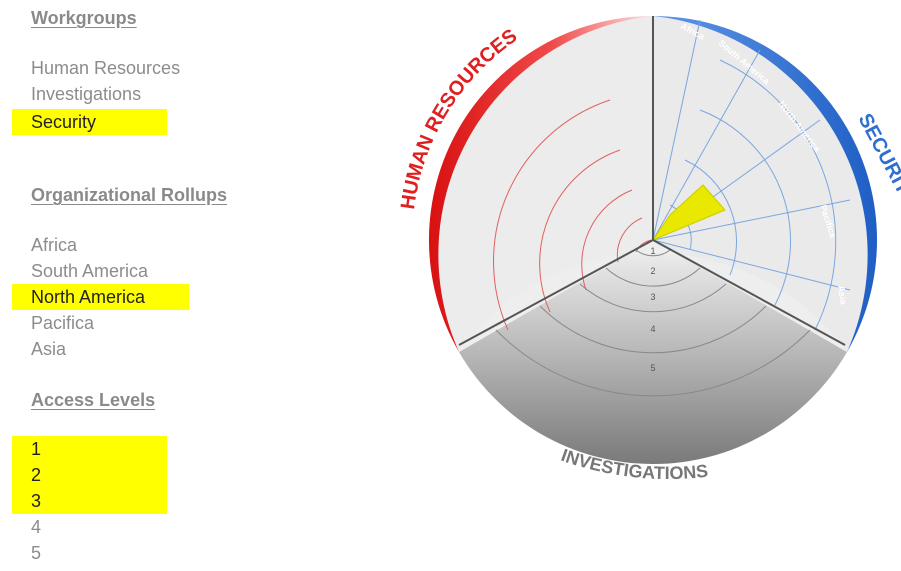  Describe the element at coordinates (84, 18) in the screenshot. I see `workgroups-heading: Workgroups` at that location.